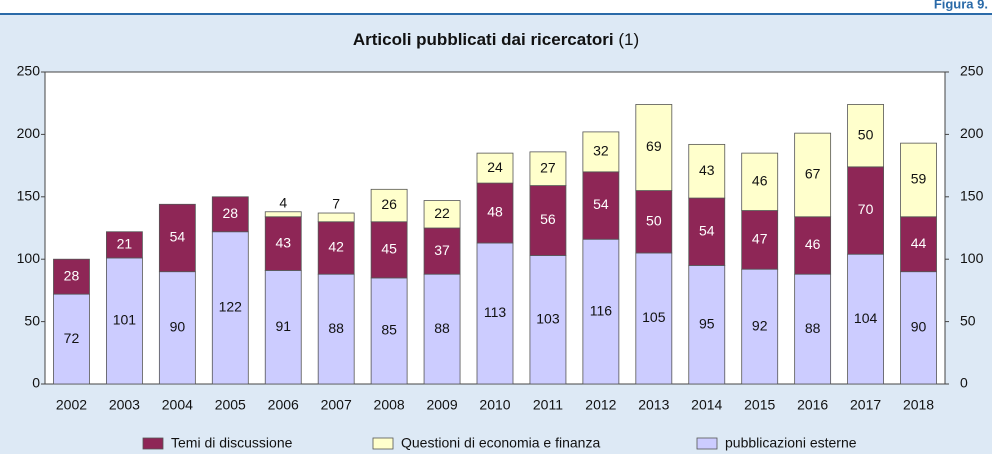 This screenshot has height=454, width=992. Describe the element at coordinates (961, 5) in the screenshot. I see `figure-label: Figura 9.` at that location.